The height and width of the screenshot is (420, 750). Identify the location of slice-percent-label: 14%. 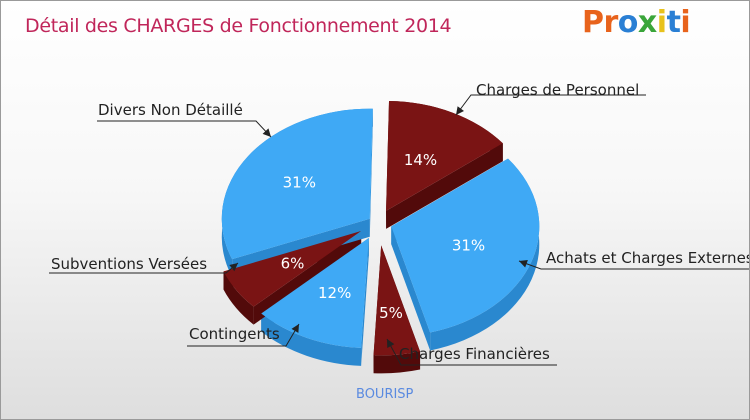
(420, 160).